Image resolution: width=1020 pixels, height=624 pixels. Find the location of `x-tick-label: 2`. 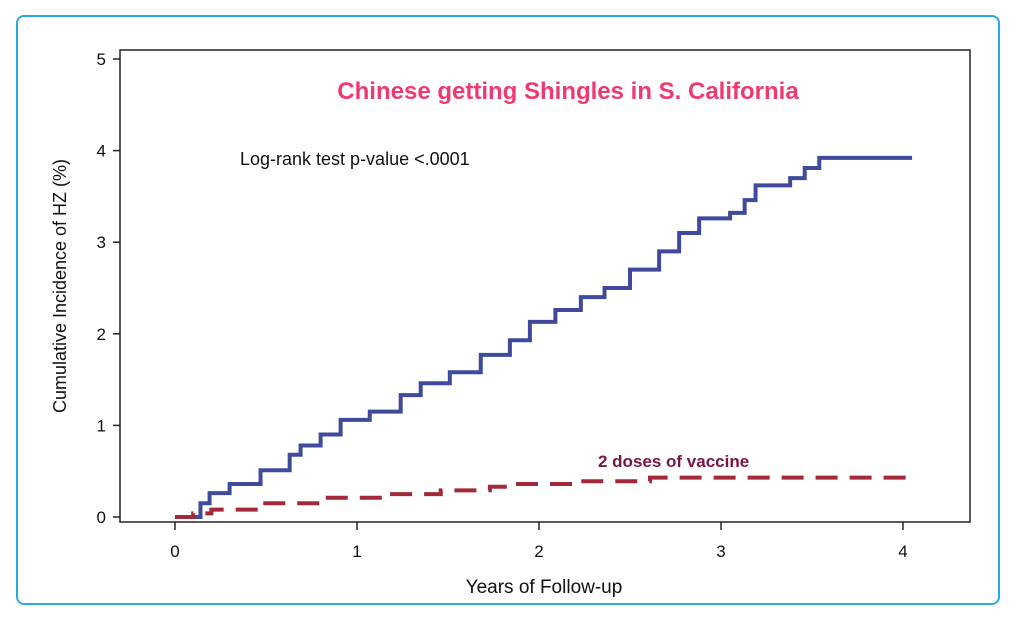

x-tick-label: 2 is located at coordinates (538, 551).